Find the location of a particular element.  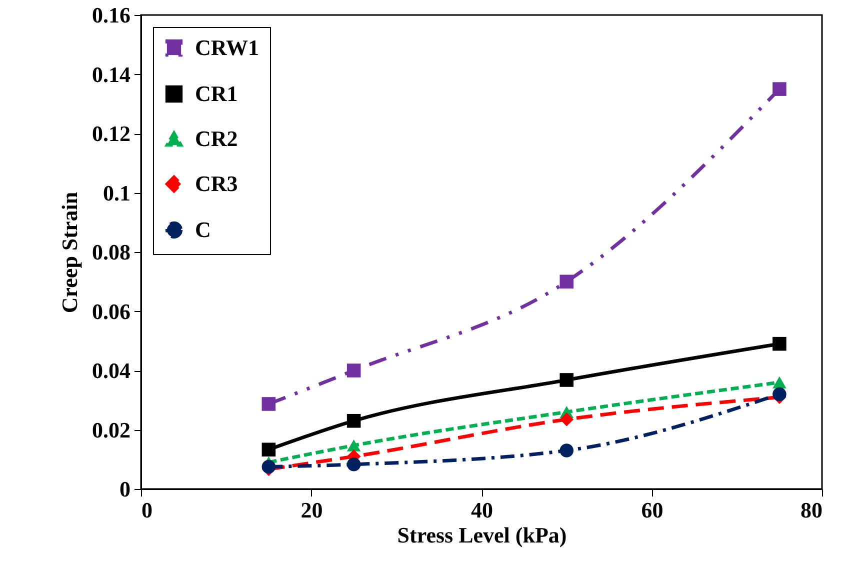

y-tick-label: 0.16 is located at coordinates (111, 15).